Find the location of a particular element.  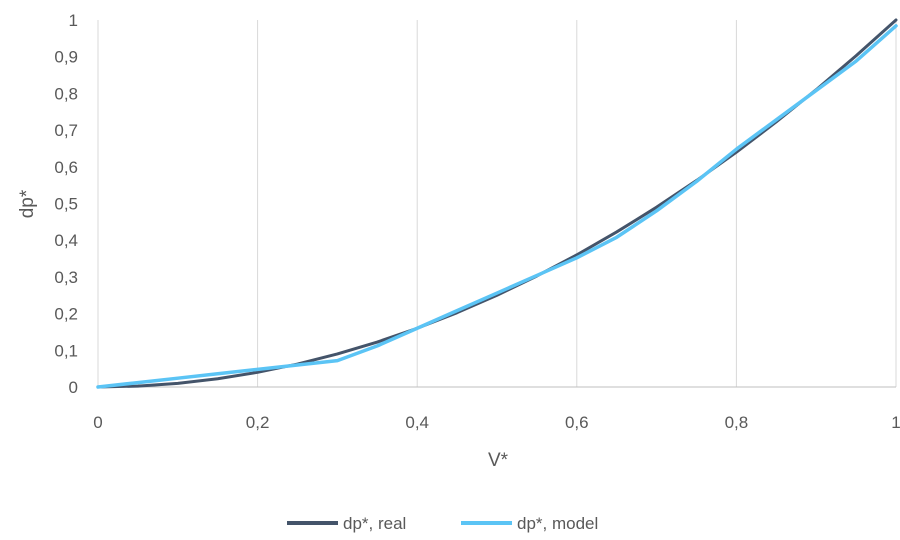

x-tick-label-1: 0,2 is located at coordinates (258, 422).